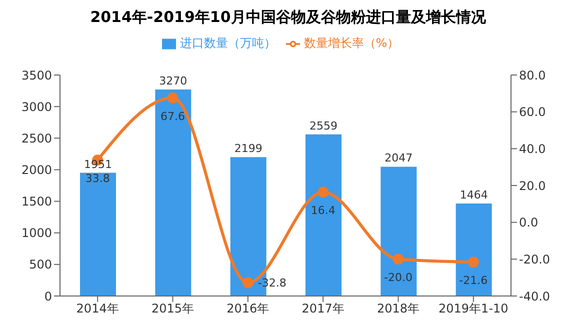 The height and width of the screenshot is (327, 576). Describe the element at coordinates (172, 116) in the screenshot. I see `data-label: 67.6` at that location.